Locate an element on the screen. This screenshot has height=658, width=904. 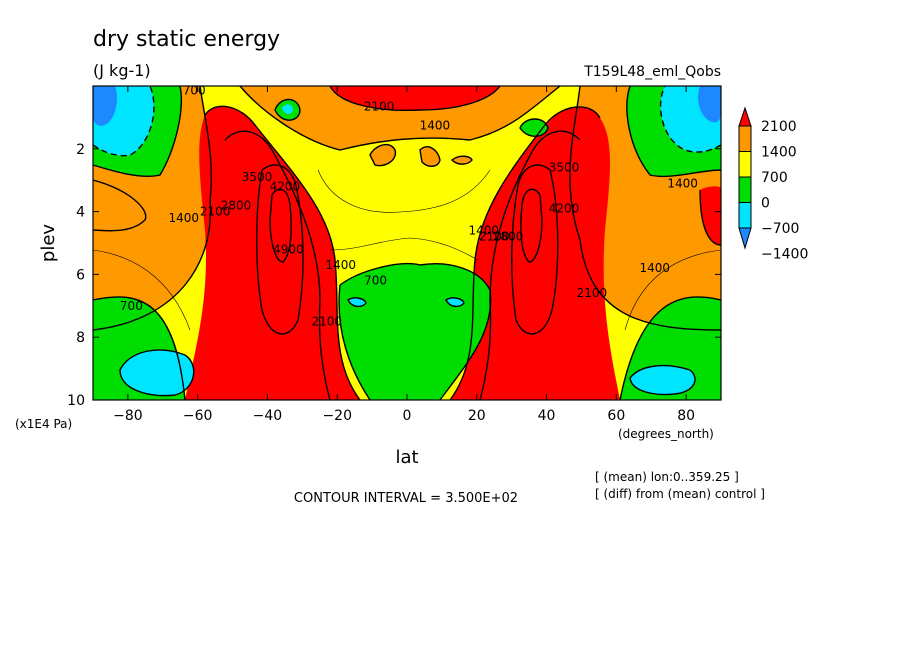
colorbar-level-label: 1400 is located at coordinates (779, 153).